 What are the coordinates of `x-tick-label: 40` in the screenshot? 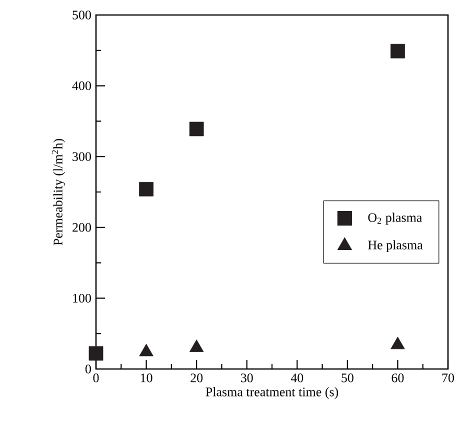 It's located at (297, 378).